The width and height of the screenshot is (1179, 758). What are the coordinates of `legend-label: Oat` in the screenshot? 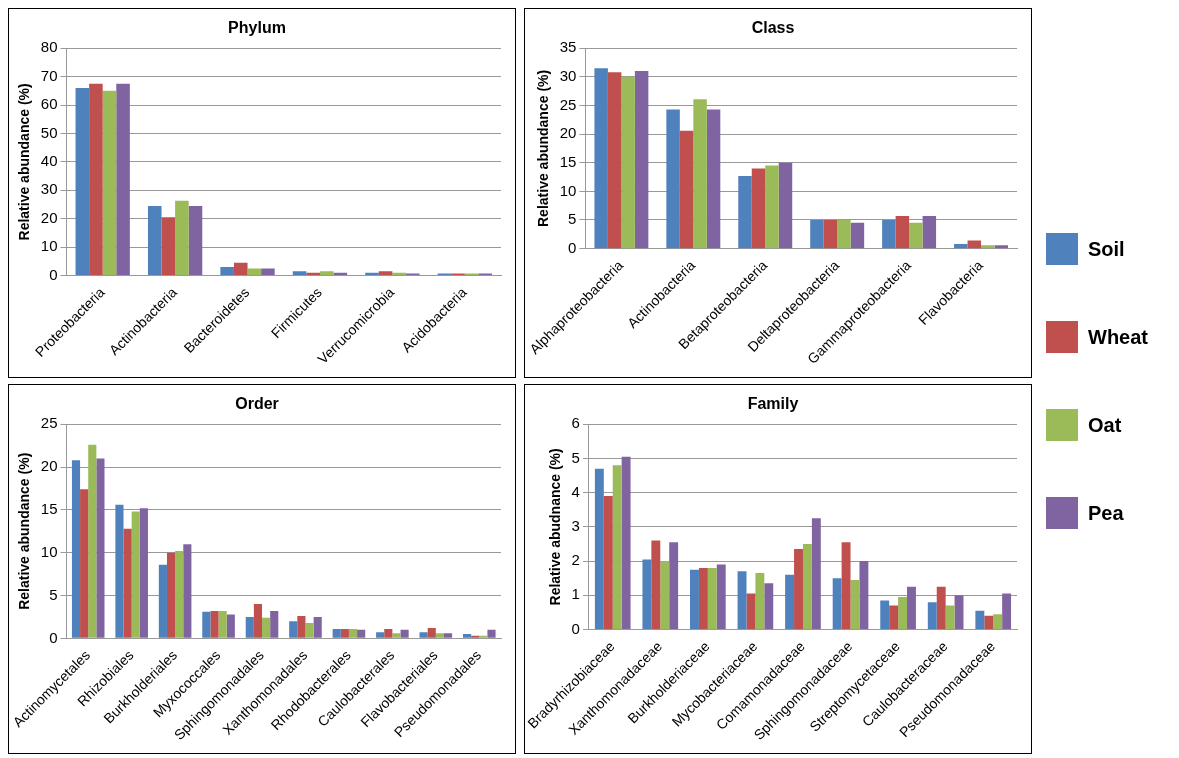 It's located at (1105, 425).